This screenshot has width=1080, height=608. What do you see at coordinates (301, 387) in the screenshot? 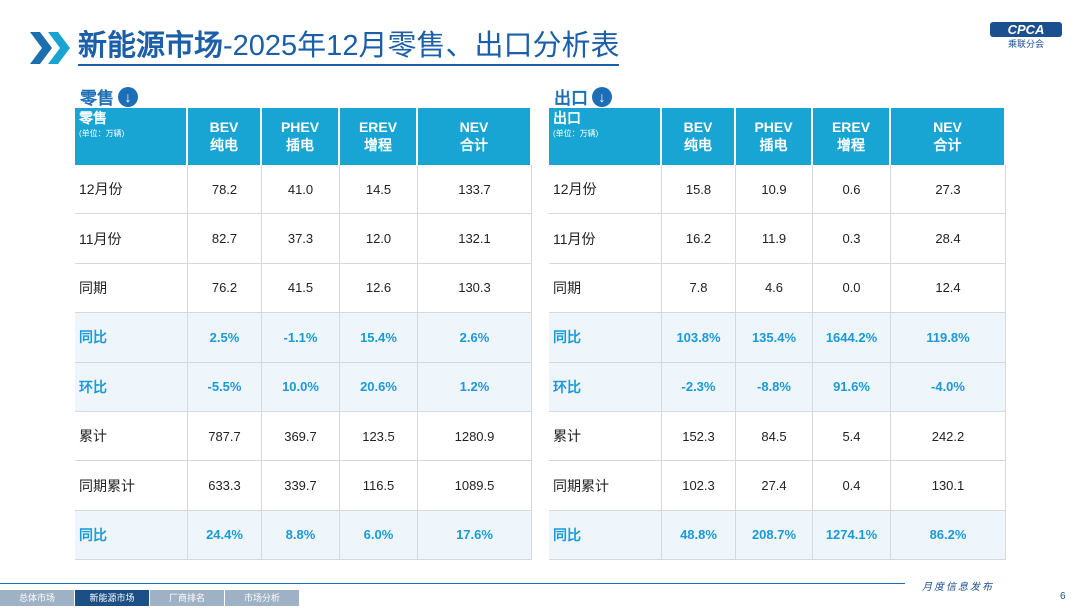
I see `data-cell: 10.0%` at bounding box center [301, 387].